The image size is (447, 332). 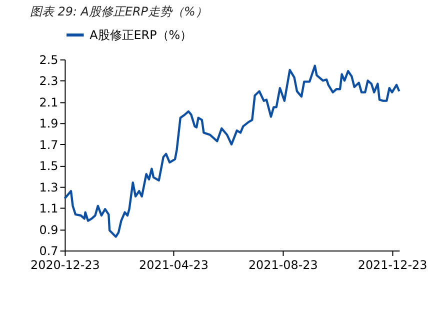 What do you see at coordinates (119, 11) in the screenshot?
I see `chart-title: 图表 29: A股修正ERP走势（%）` at bounding box center [119, 11].